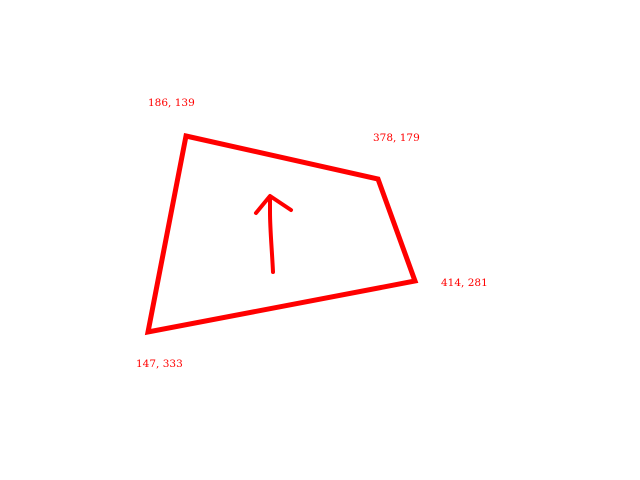 This screenshot has width=640, height=480. Describe the element at coordinates (171, 103) in the screenshot. I see `vertex-label-top-left: 186, 139` at that location.